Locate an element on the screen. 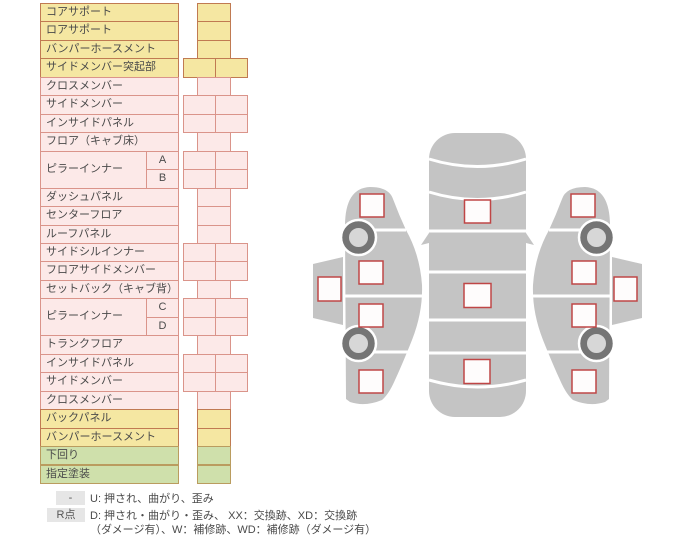 Image resolution: width=692 pixels, height=535 pixels. car-top-view is located at coordinates (477, 275).